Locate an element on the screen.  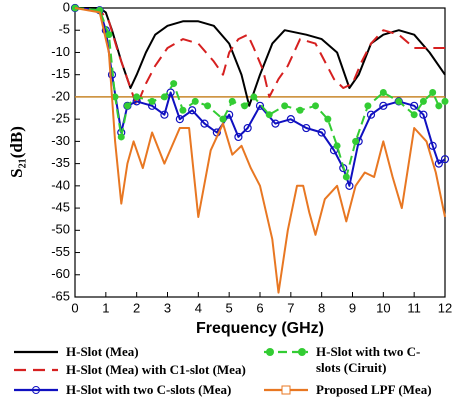
y-tick-label: -65 is located at coordinates (60, 295).